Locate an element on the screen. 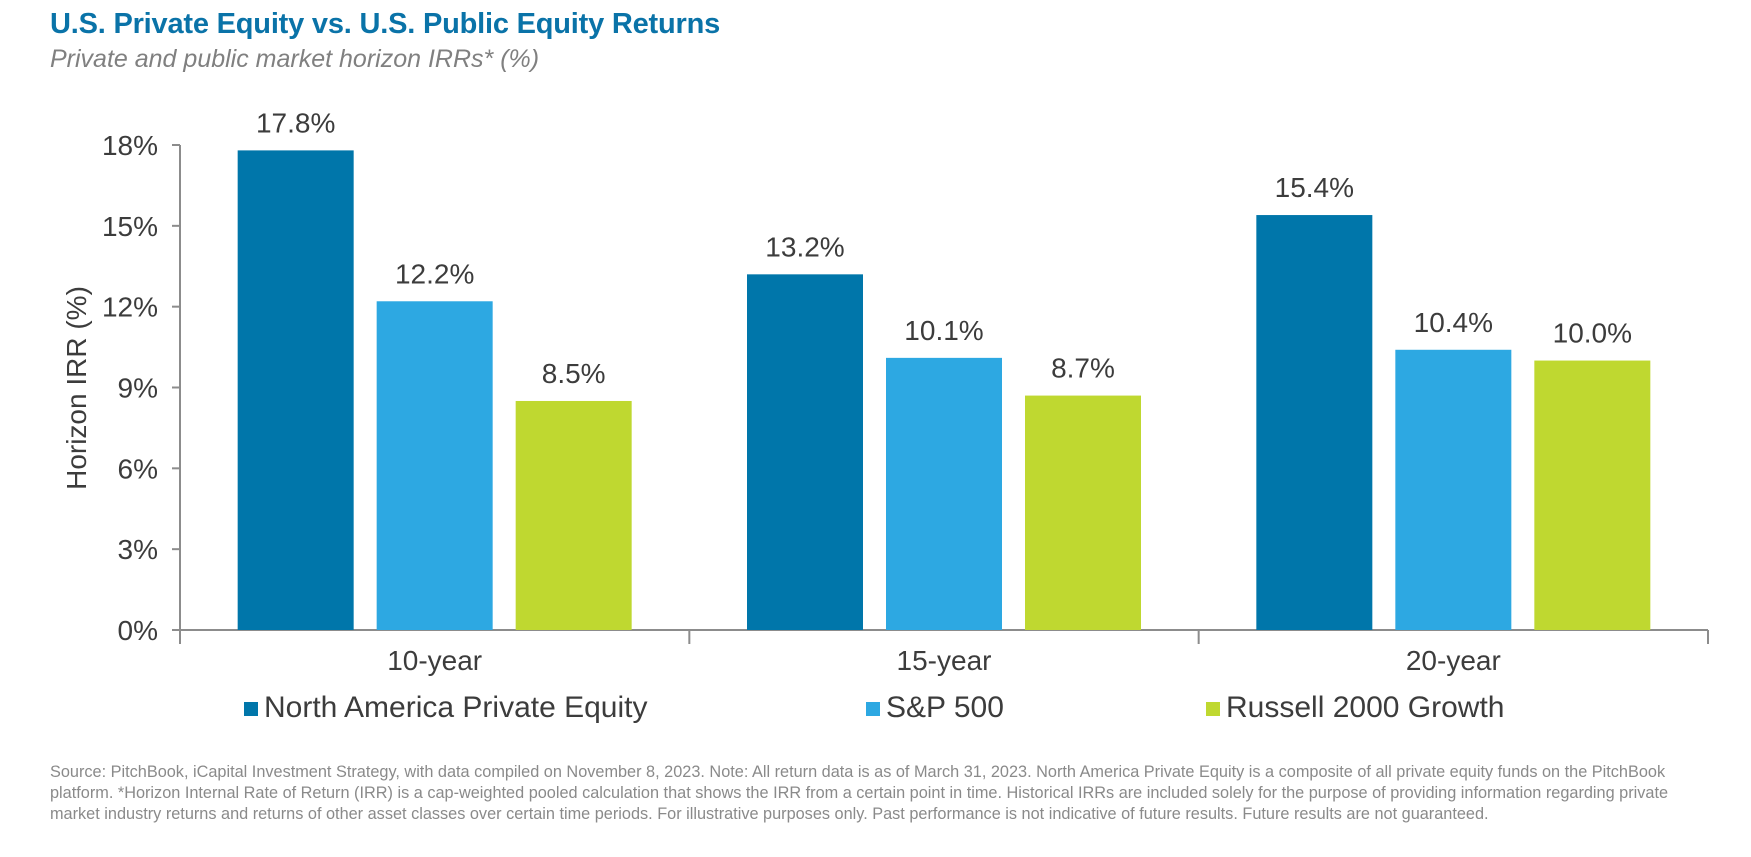  y-tick-label: 3% is located at coordinates (138, 549).